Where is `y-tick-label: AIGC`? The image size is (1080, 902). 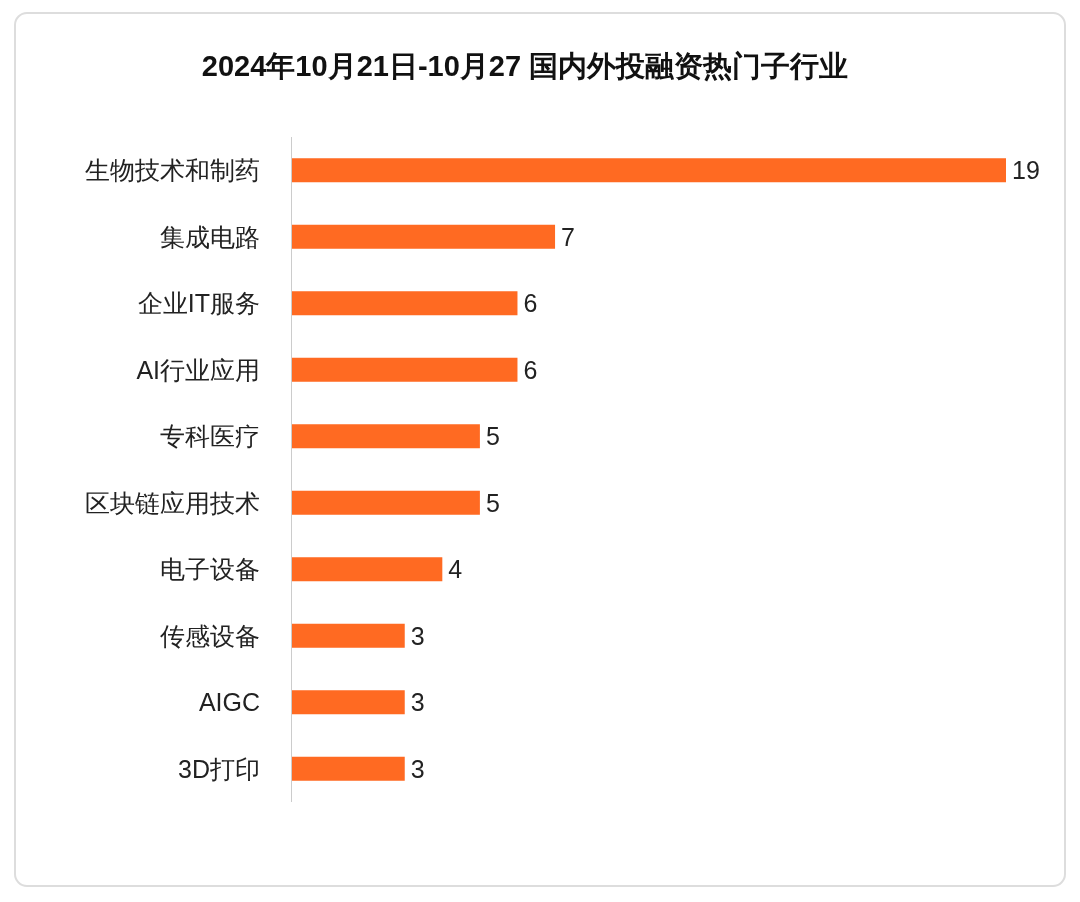 y-tick-label: AIGC is located at coordinates (229, 702).